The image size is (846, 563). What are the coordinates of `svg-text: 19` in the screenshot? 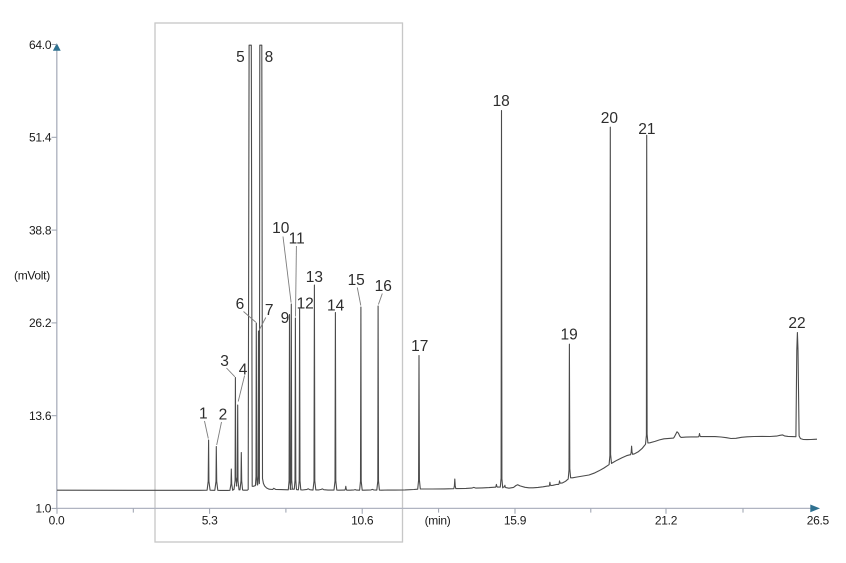 It's located at (568, 334).